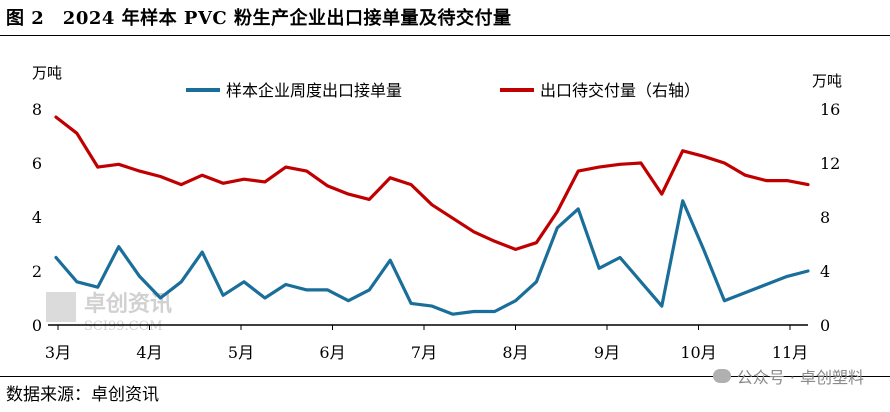 This screenshot has height=412, width=890. I want to click on right-tick-label: 12, so click(830, 163).